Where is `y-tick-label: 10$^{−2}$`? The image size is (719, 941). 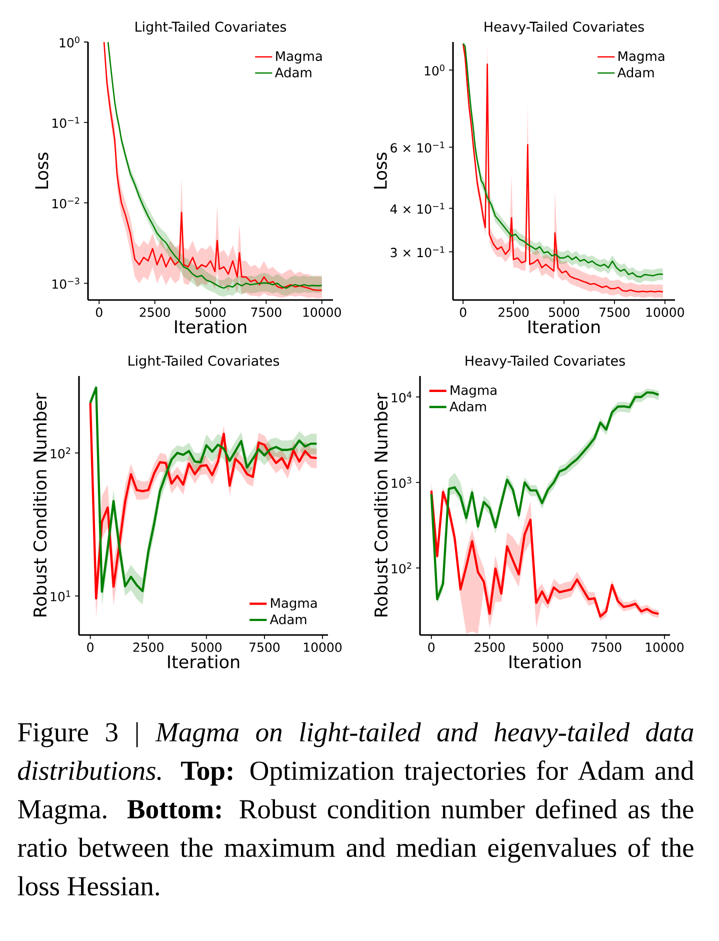 y-tick-label: 10$^{−2}$ is located at coordinates (66, 202).